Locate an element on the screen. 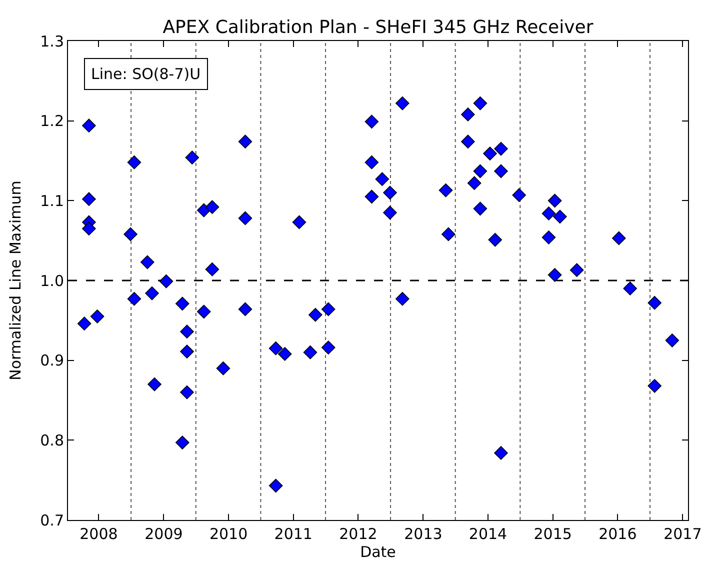  x-tick-label: 2014 is located at coordinates (488, 534).